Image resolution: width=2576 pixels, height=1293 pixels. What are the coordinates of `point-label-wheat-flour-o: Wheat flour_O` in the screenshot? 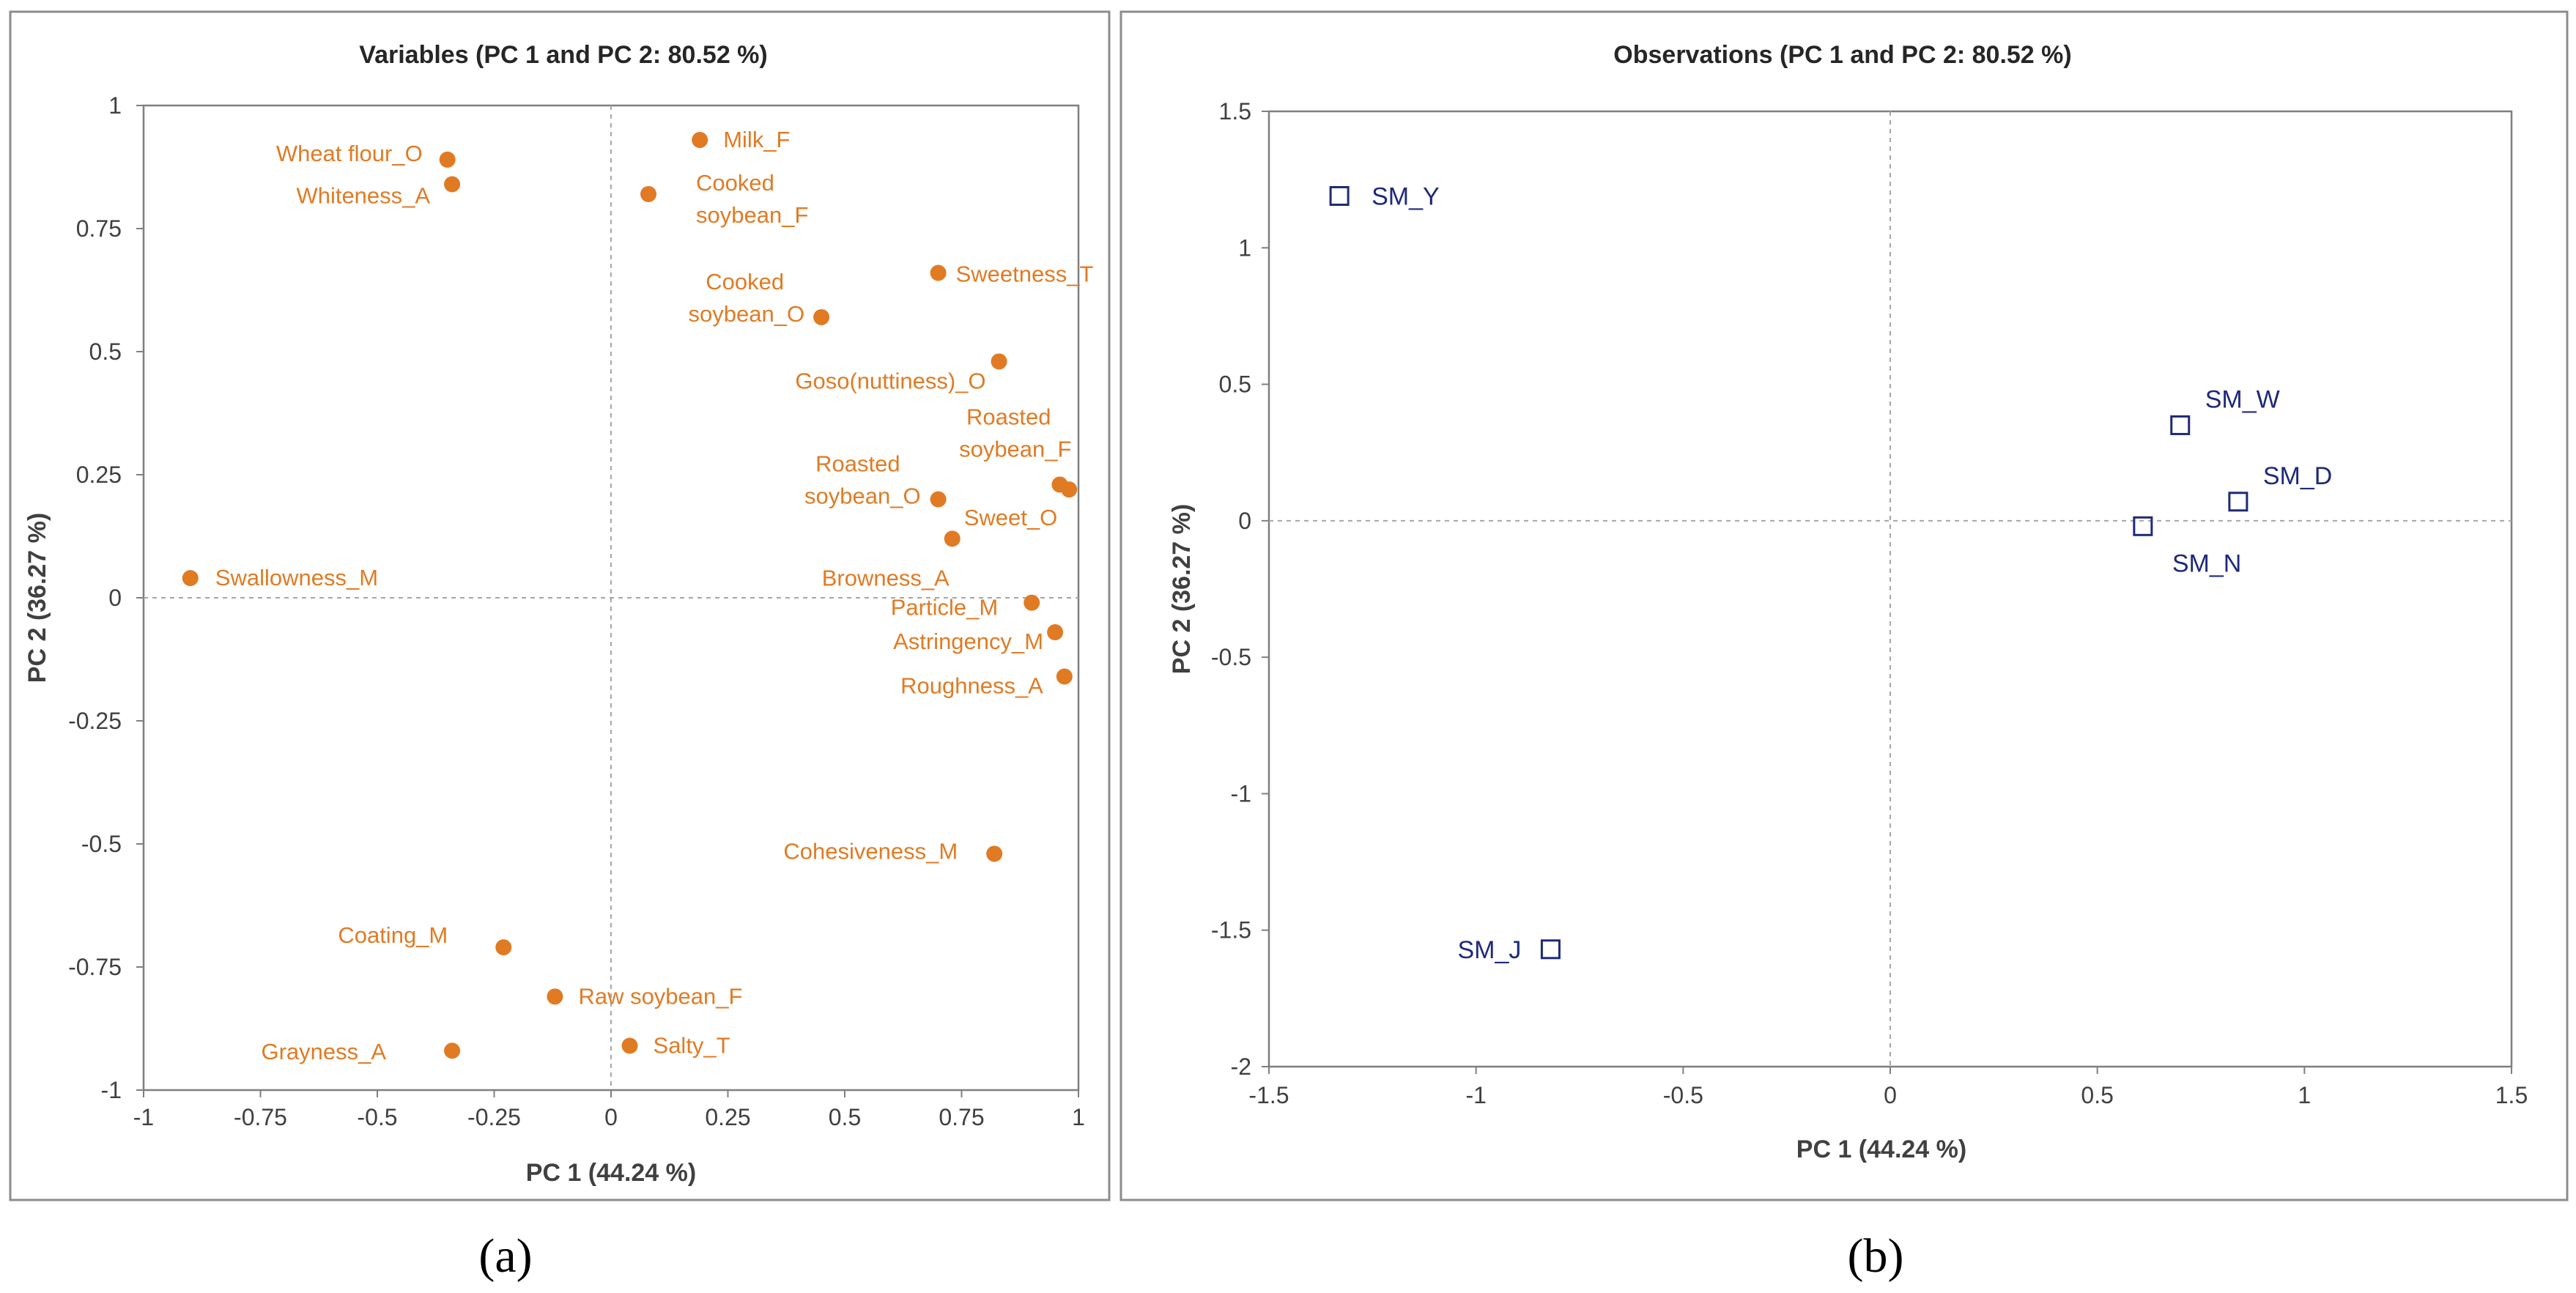 It's located at (349, 153).